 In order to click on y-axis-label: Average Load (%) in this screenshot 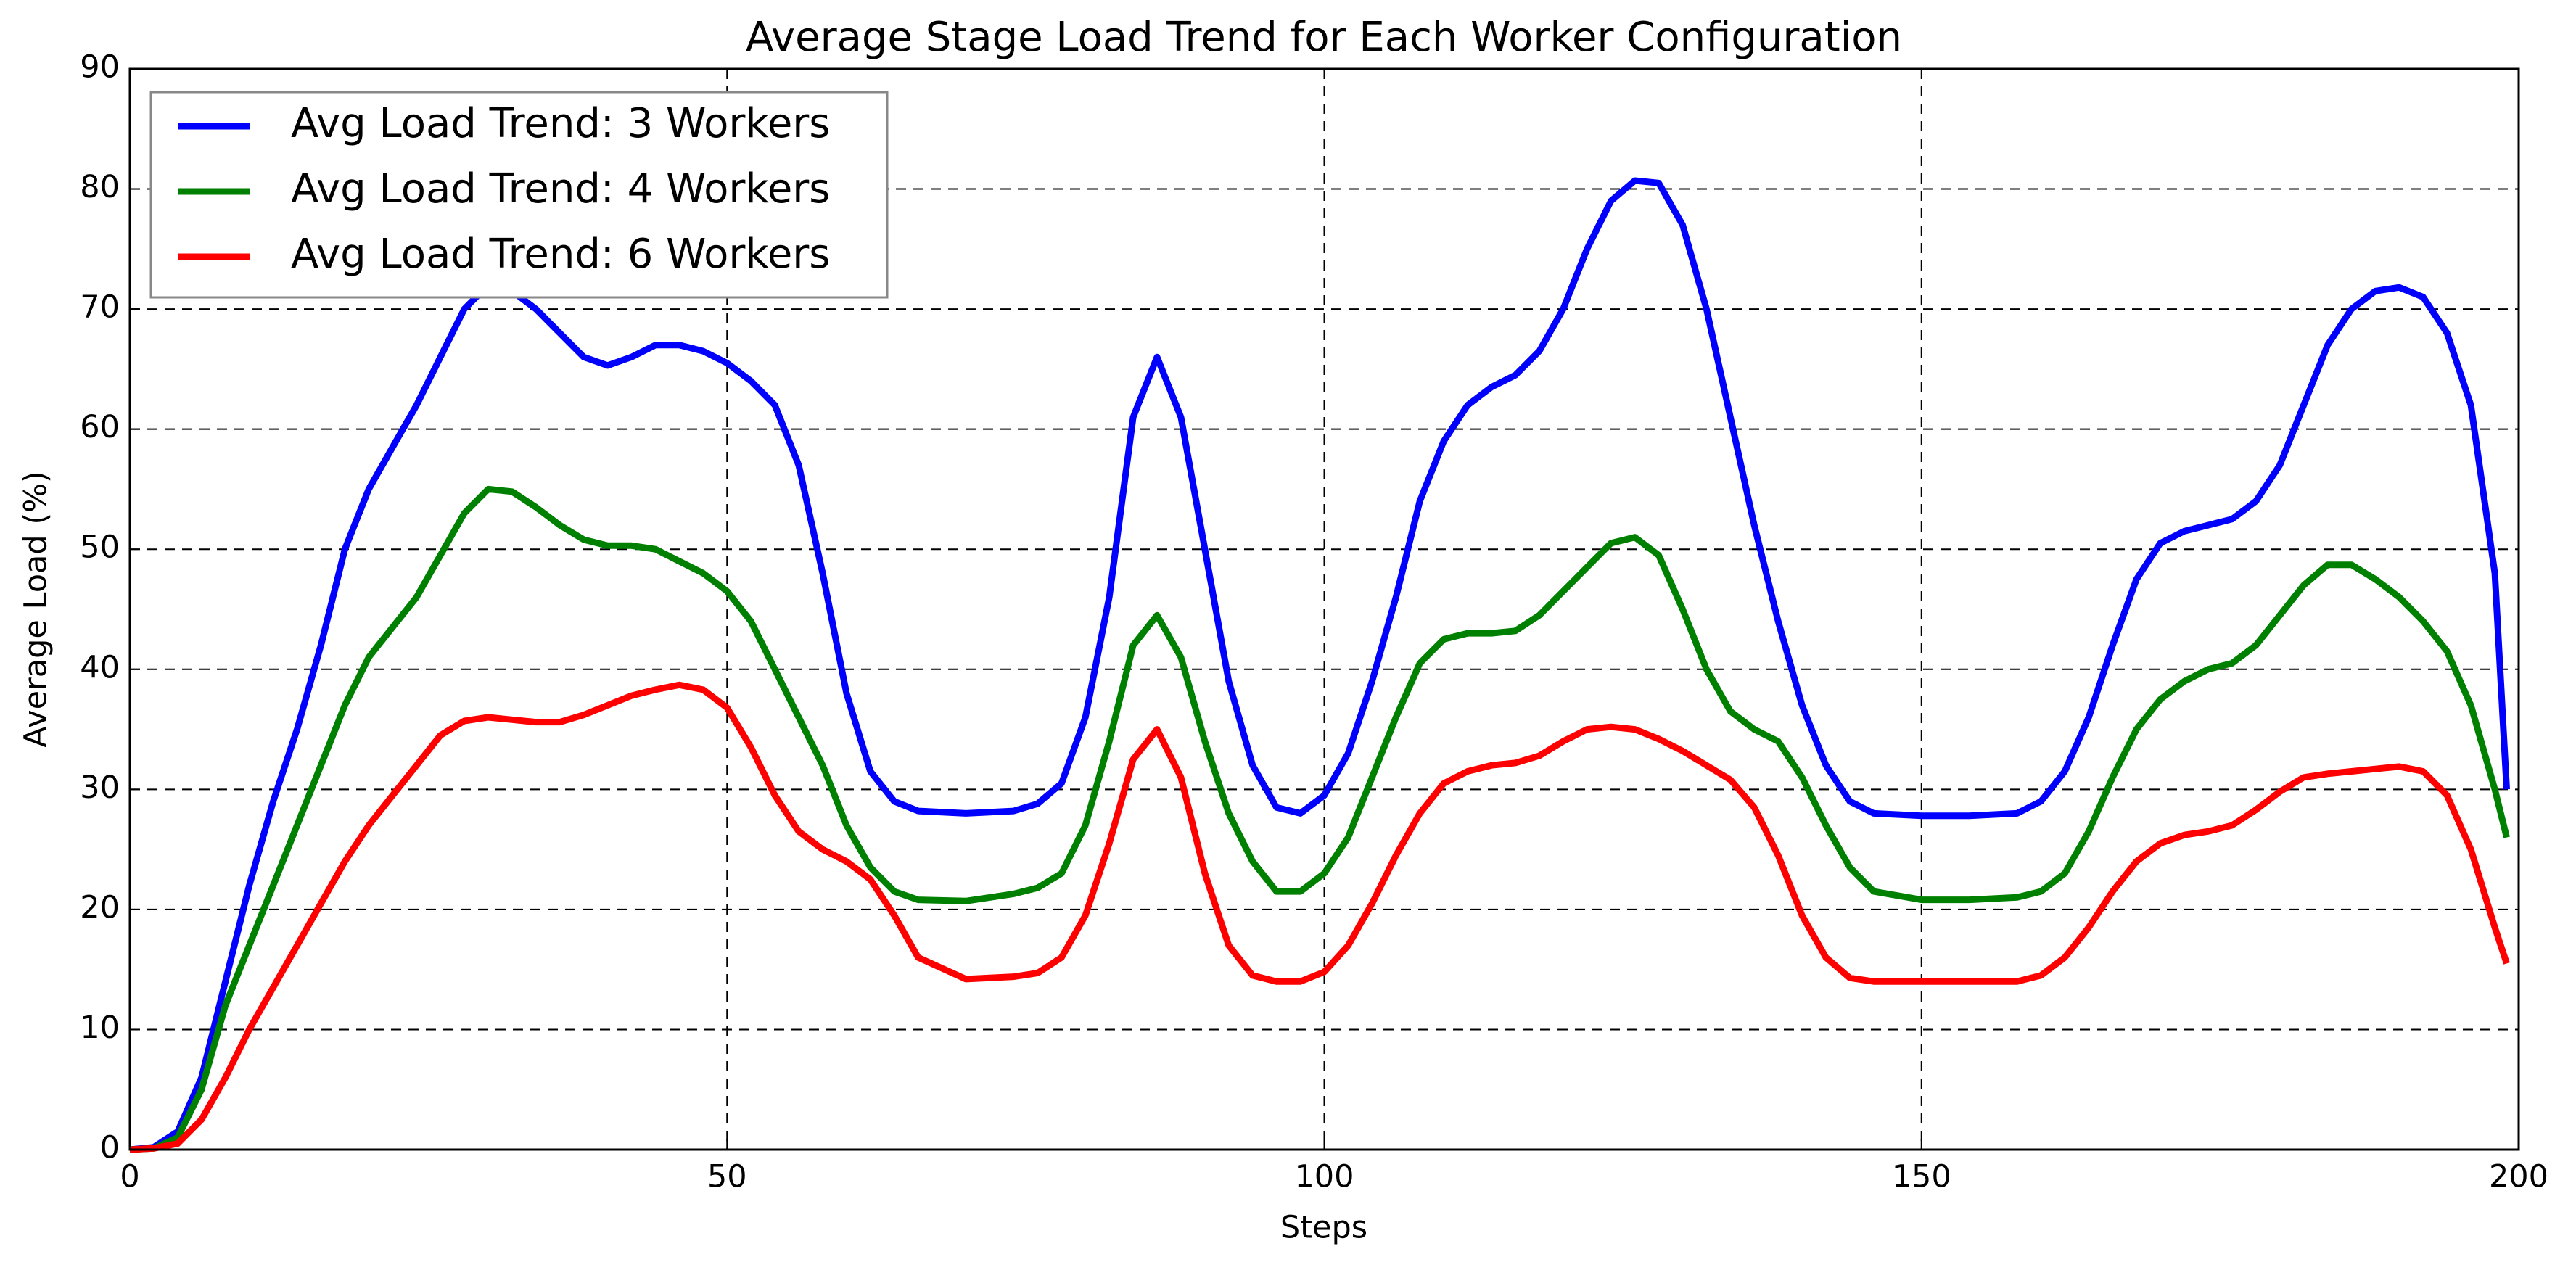, I will do `click(36, 609)`.